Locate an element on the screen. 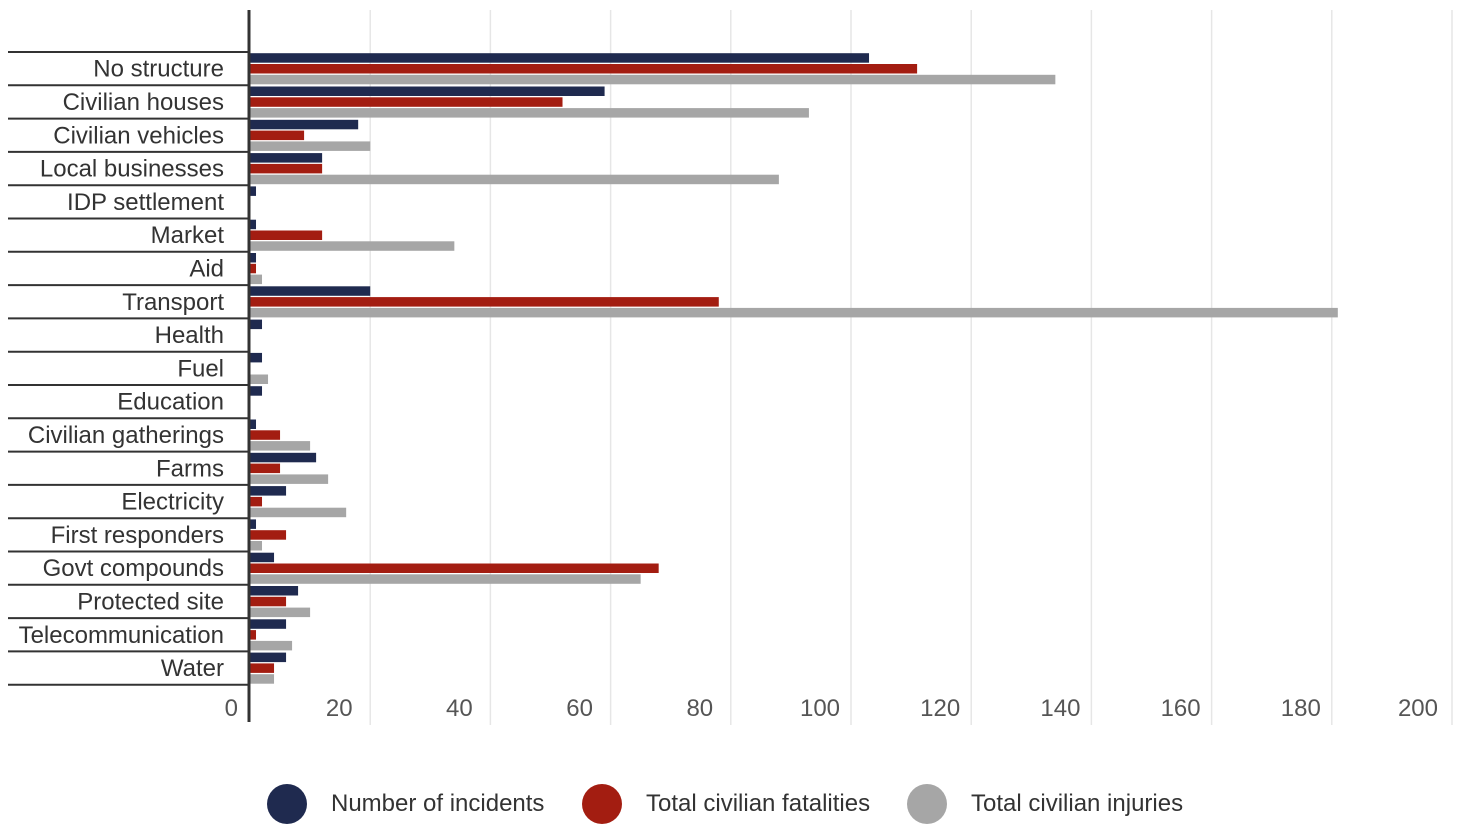 The image size is (1461, 828). category-label: Govt compounds is located at coordinates (133, 568).